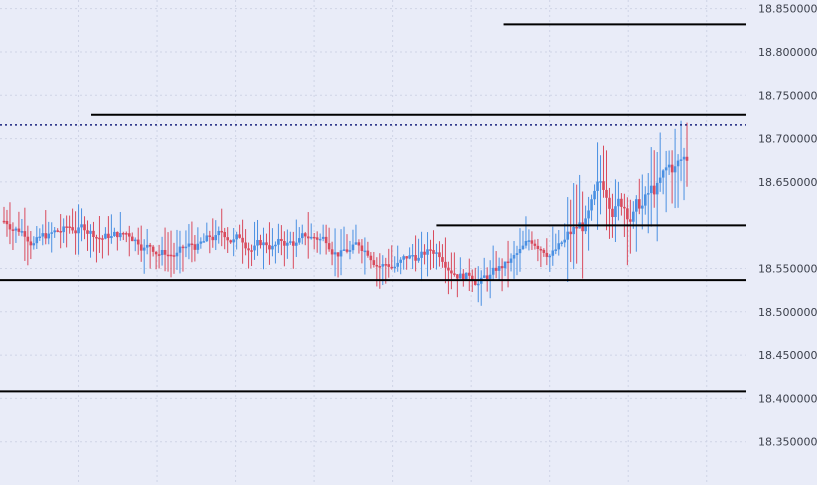 The width and height of the screenshot is (817, 485). What do you see at coordinates (787, 139) in the screenshot?
I see `y-tick-label: 18.700000` at bounding box center [787, 139].